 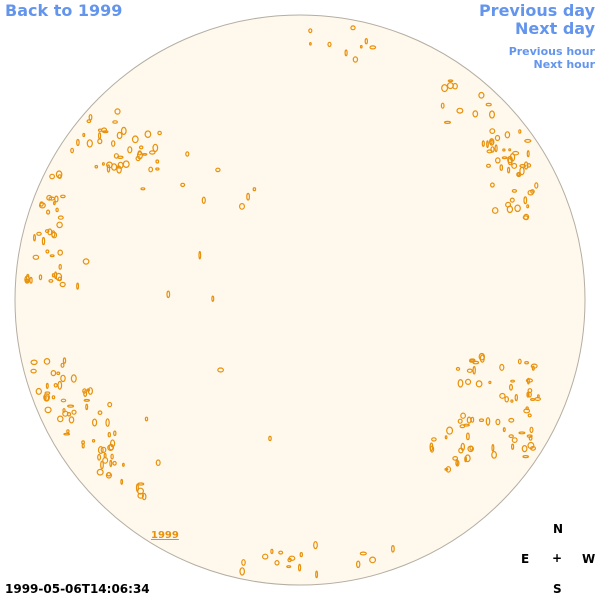 I want to click on previous-day-link: Previous day, so click(x=536, y=10).